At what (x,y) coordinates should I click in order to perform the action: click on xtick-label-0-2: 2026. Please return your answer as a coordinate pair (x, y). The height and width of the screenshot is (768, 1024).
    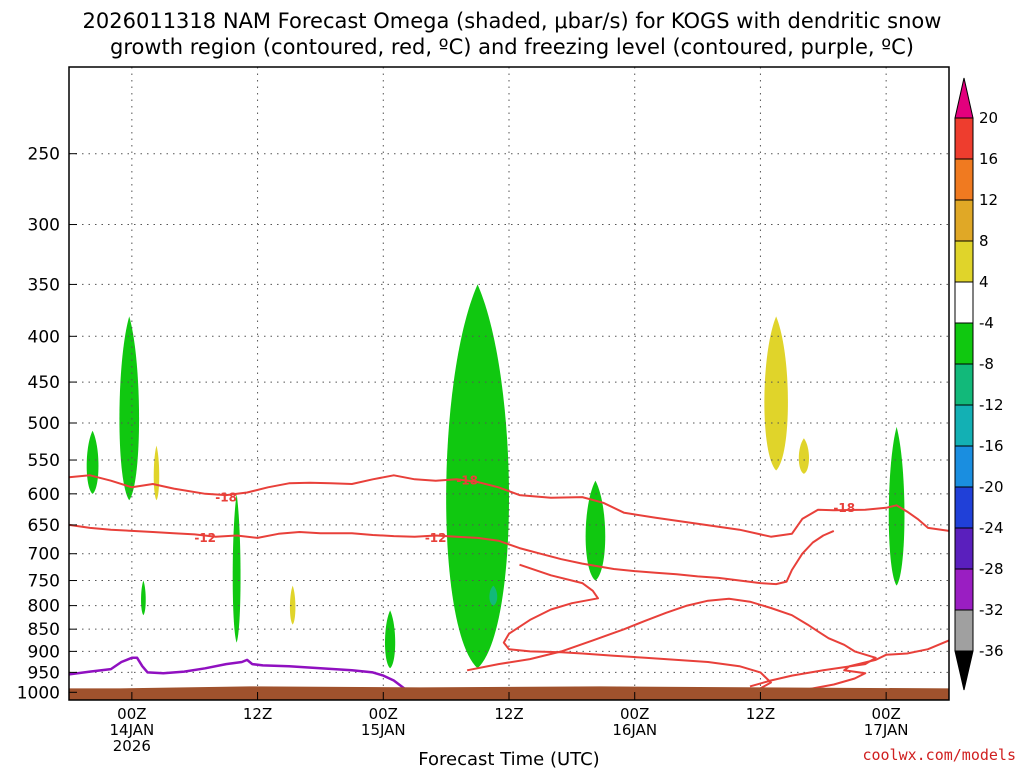
    Looking at the image, I should click on (132, 746).